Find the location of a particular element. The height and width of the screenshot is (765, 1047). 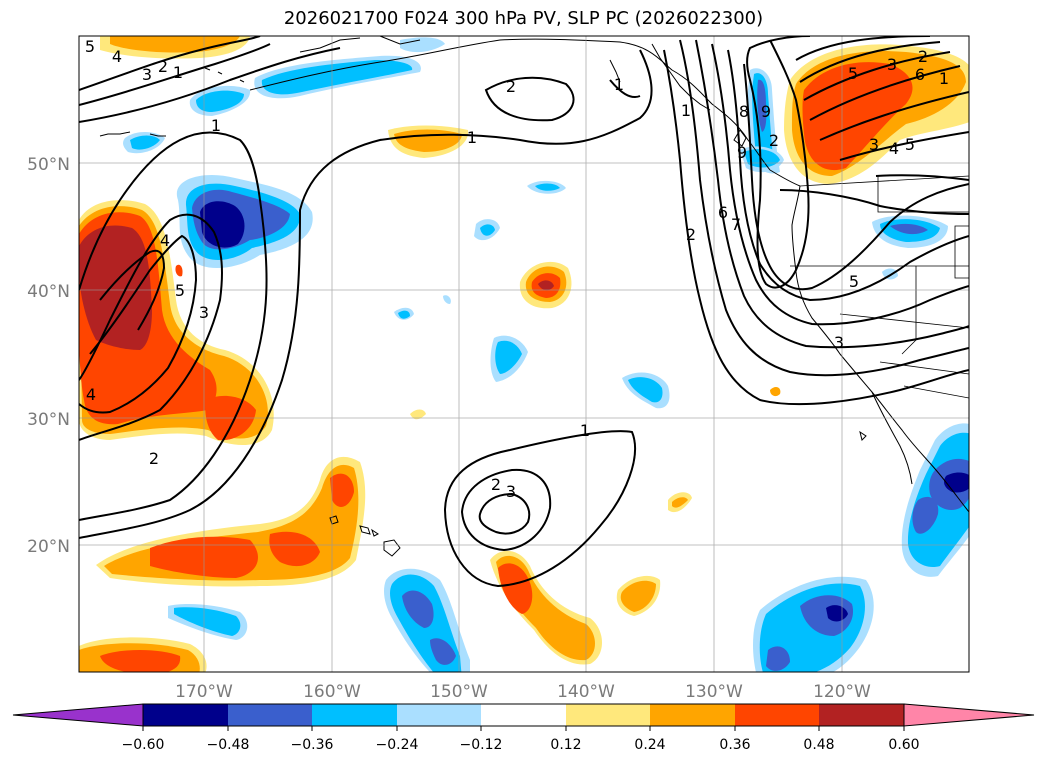

colorbar-tick-label: −0.12 is located at coordinates (481, 745).